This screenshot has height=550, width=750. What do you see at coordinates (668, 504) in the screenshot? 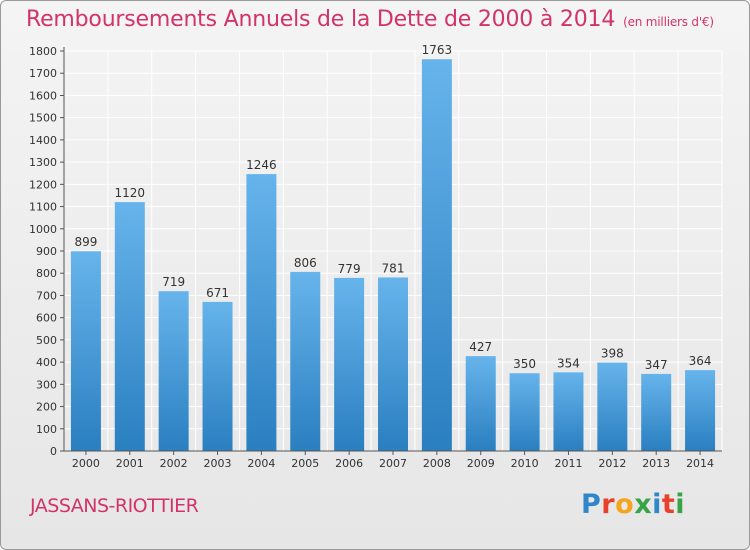
I see `logo-letter: t` at bounding box center [668, 504].